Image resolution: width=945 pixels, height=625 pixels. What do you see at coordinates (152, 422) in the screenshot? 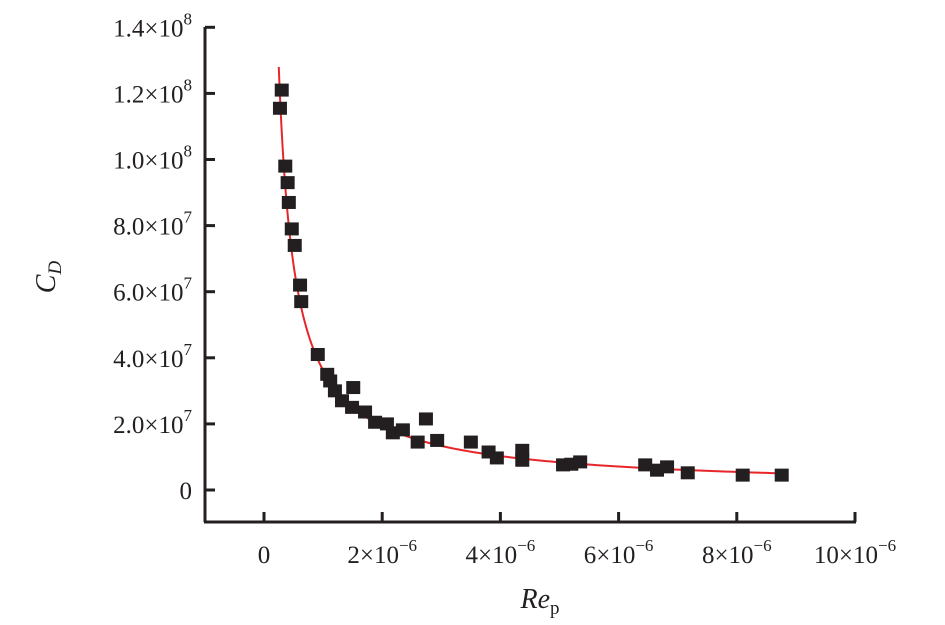
I see `y-tick-label: 2.0×10⁷` at bounding box center [152, 422].